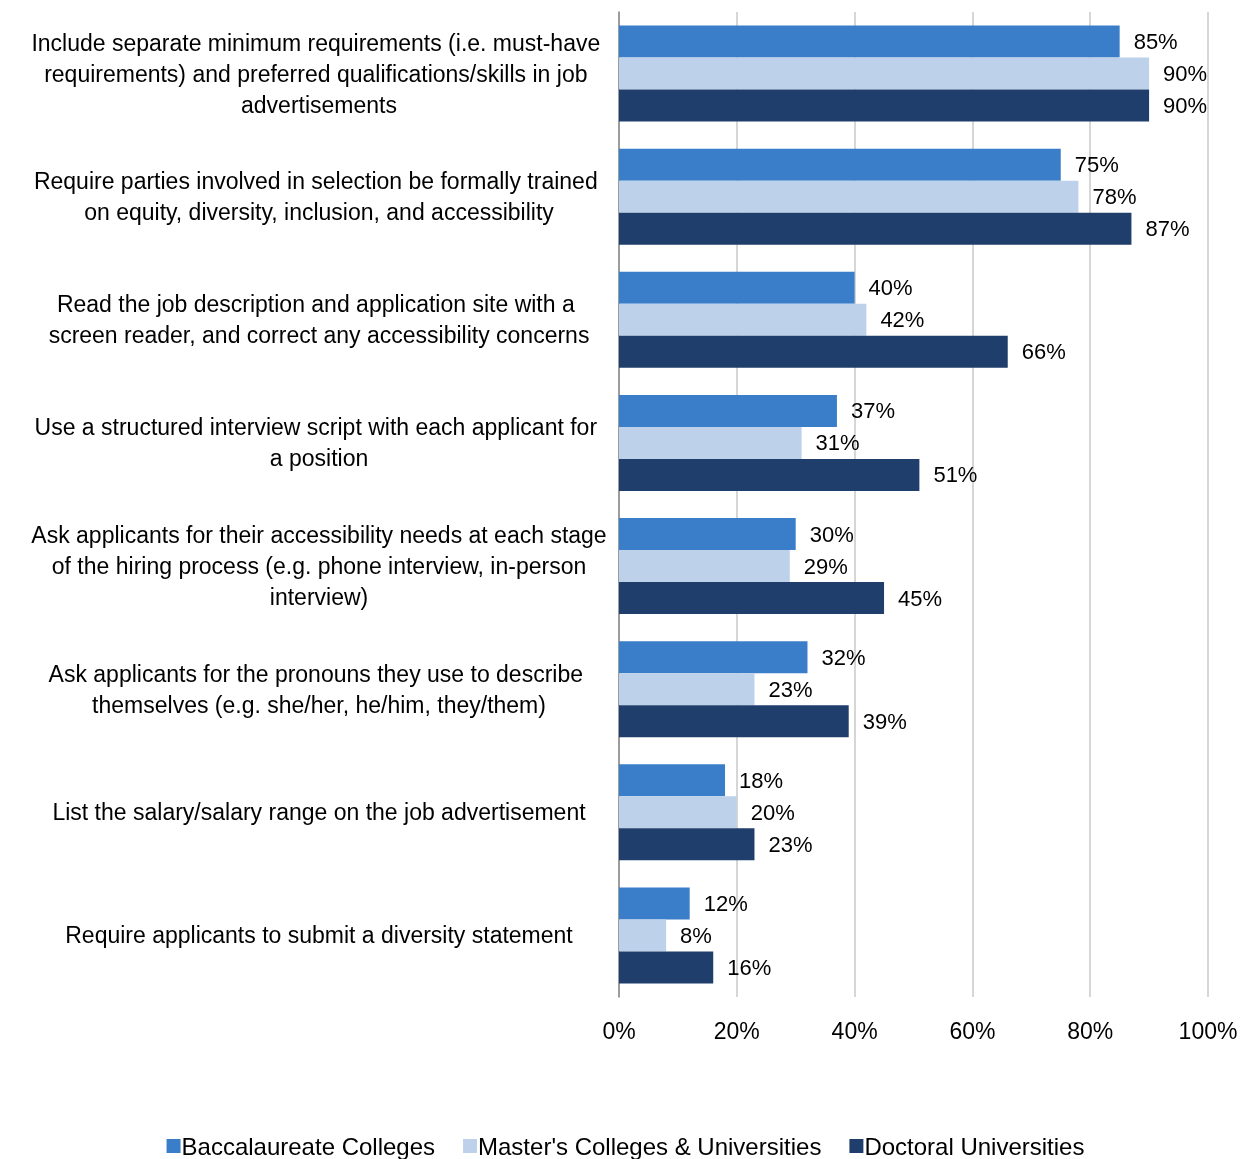 This screenshot has height=1159, width=1251. I want to click on data-label: 30%, so click(831, 534).